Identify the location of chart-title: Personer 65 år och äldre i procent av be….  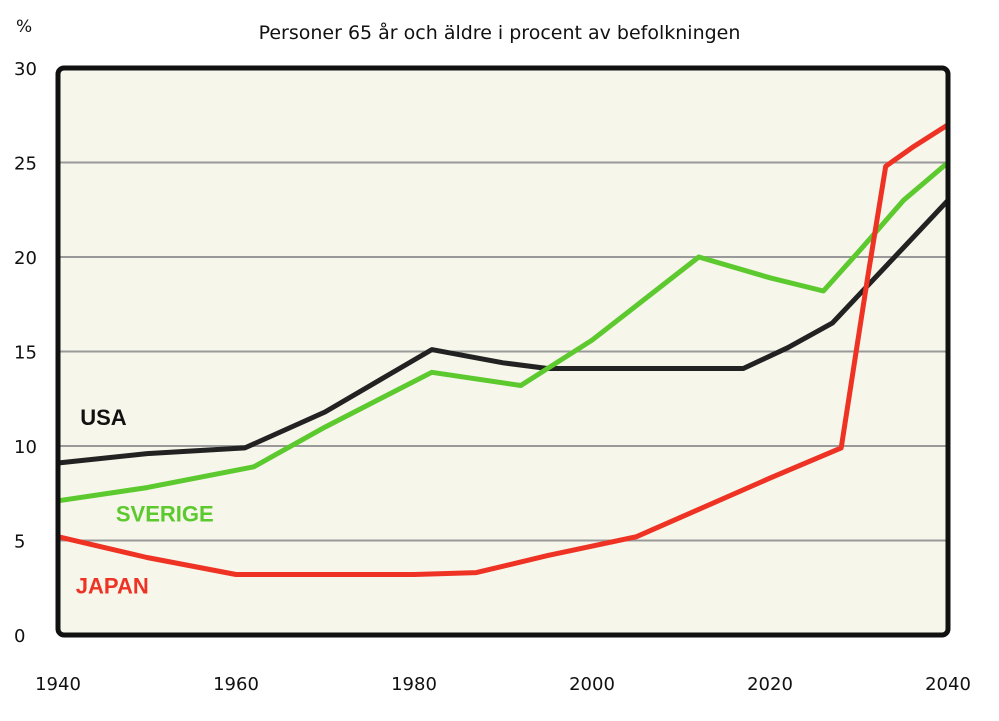
(499, 33).